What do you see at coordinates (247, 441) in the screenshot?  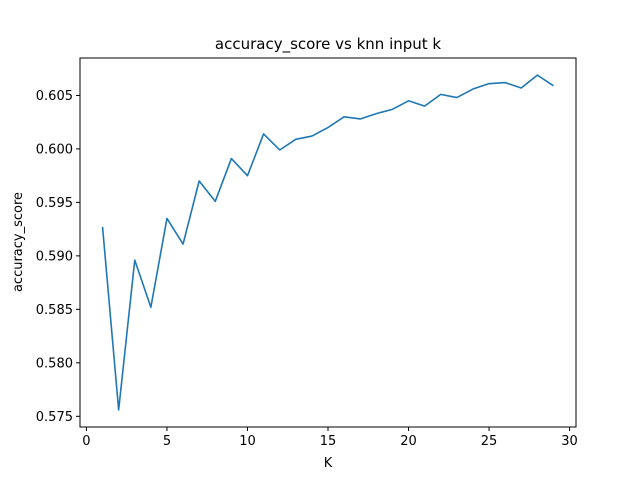 I see `x-tick-label: 10` at bounding box center [247, 441].